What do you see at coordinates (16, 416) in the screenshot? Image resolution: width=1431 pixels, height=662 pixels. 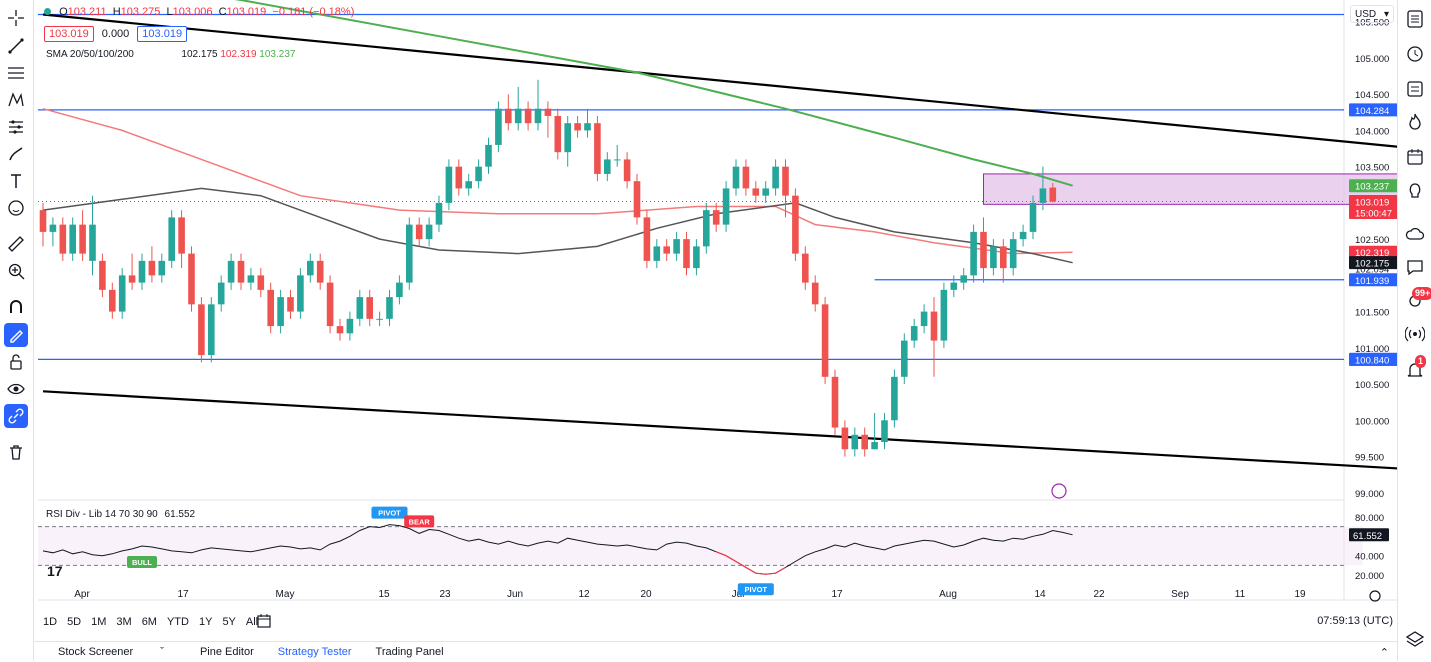 I see `link-icon` at bounding box center [16, 416].